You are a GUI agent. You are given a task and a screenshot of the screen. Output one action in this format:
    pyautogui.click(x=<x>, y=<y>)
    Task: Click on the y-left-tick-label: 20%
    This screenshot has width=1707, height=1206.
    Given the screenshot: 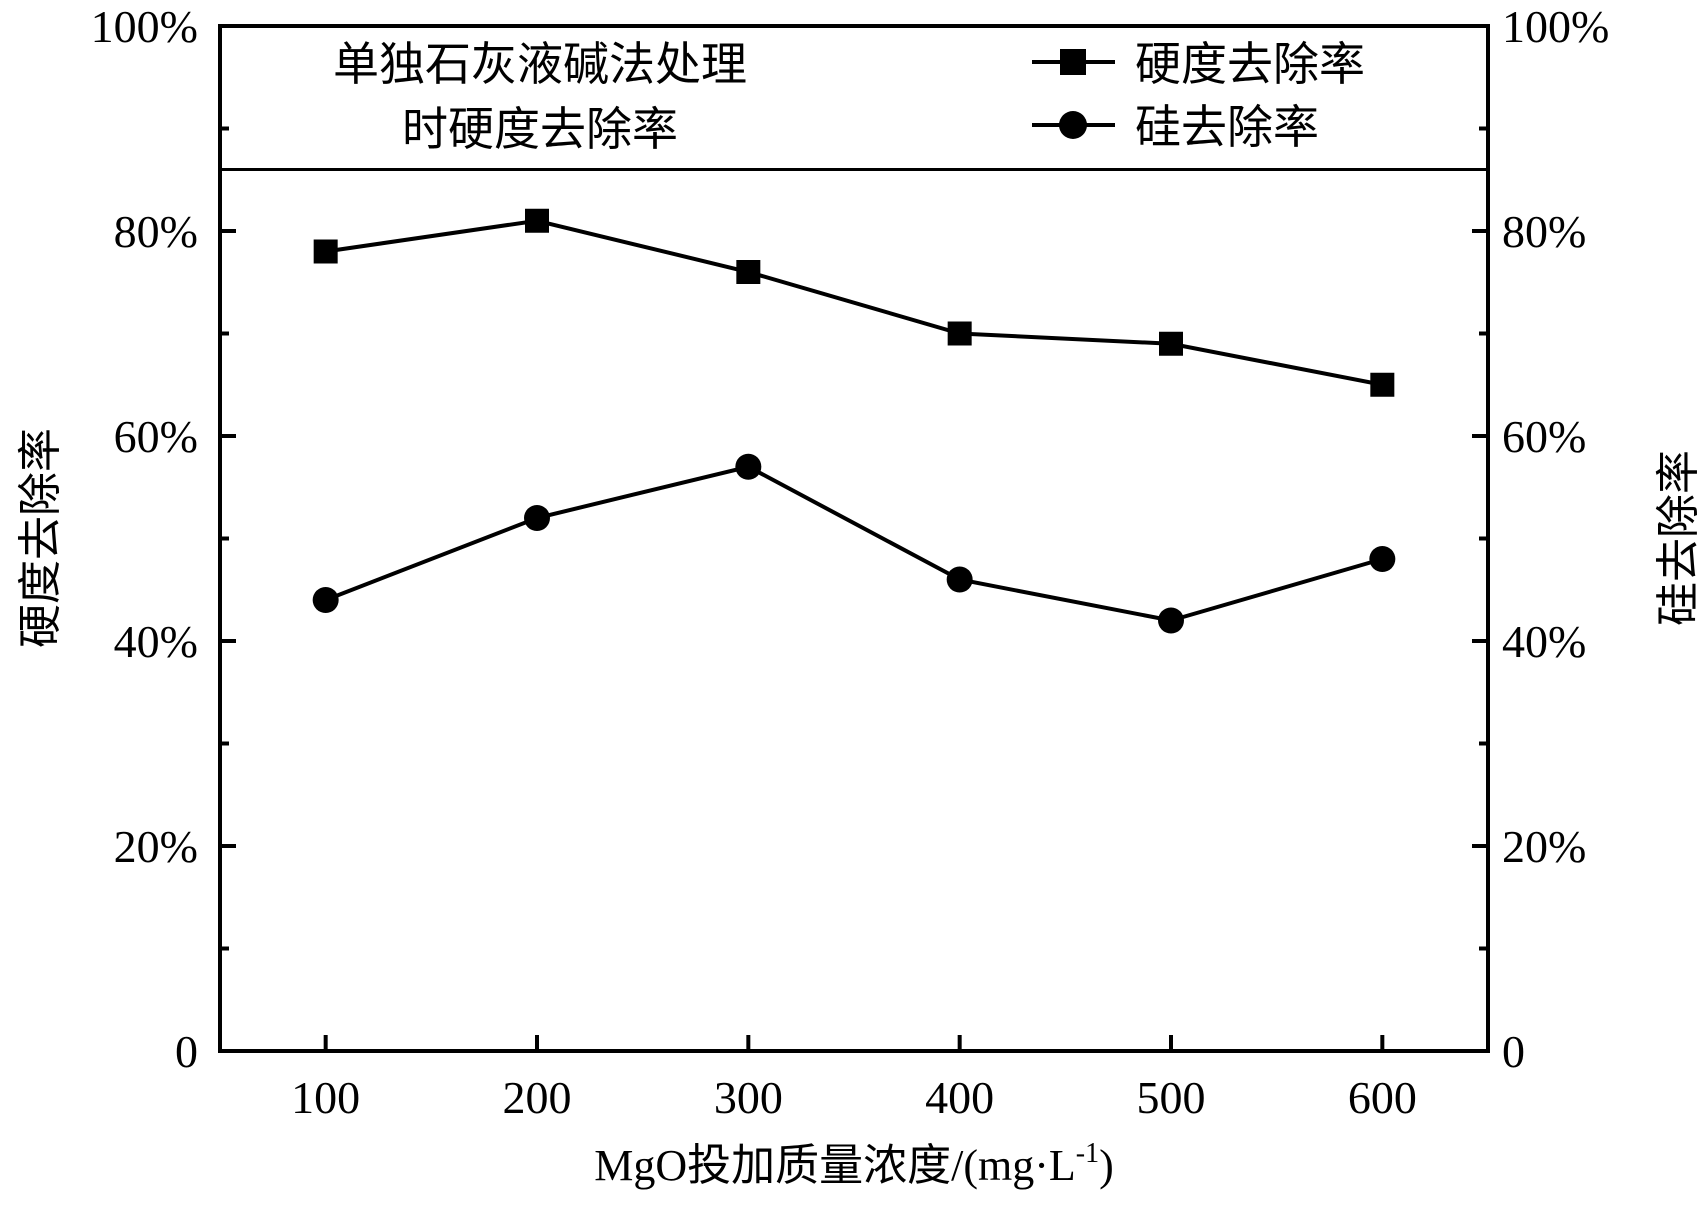 What is the action you would take?
    pyautogui.click(x=156, y=846)
    